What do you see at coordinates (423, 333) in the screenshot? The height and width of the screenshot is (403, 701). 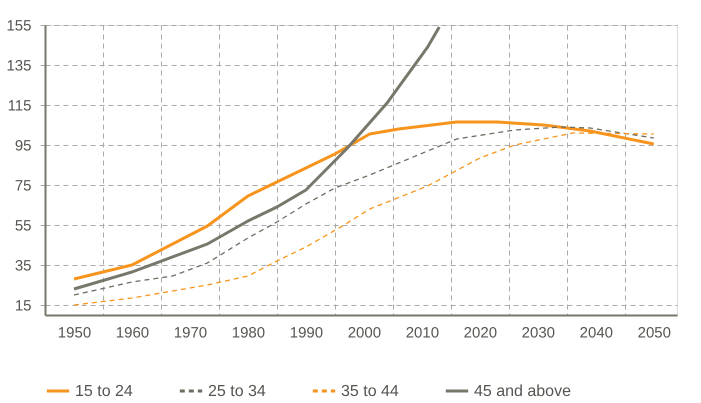 I see `x-tick-label: 2010` at bounding box center [423, 333].